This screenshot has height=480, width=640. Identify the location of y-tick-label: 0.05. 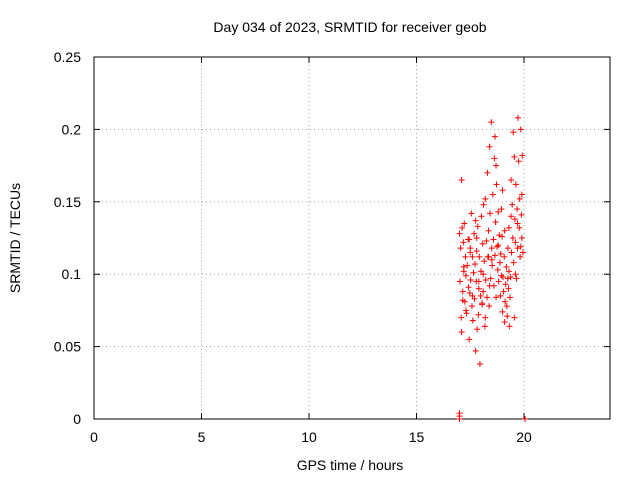
(67, 347).